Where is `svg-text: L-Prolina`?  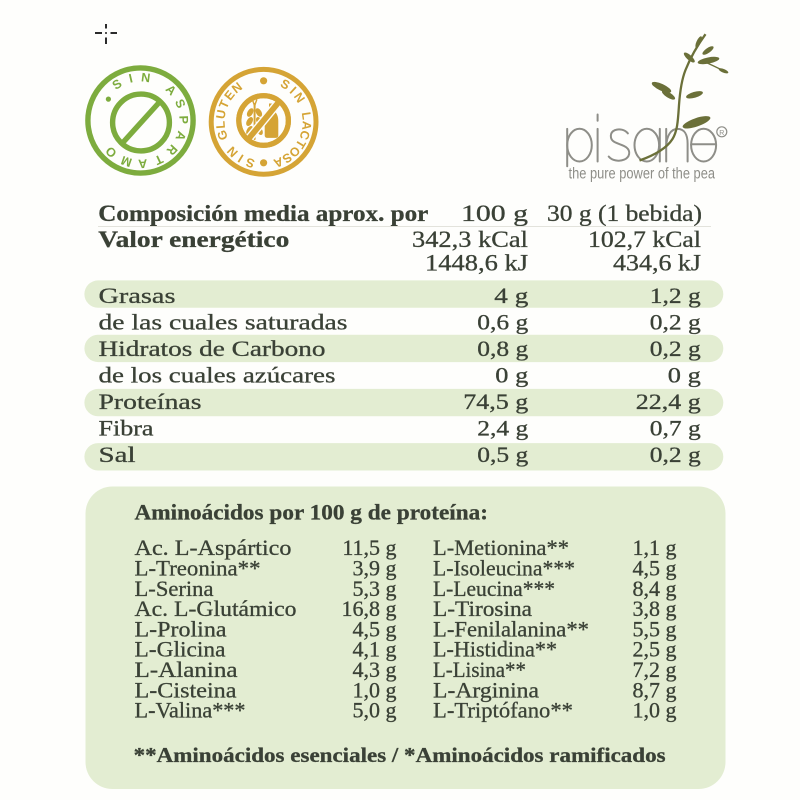 svg-text: L-Prolina is located at coordinates (181, 628).